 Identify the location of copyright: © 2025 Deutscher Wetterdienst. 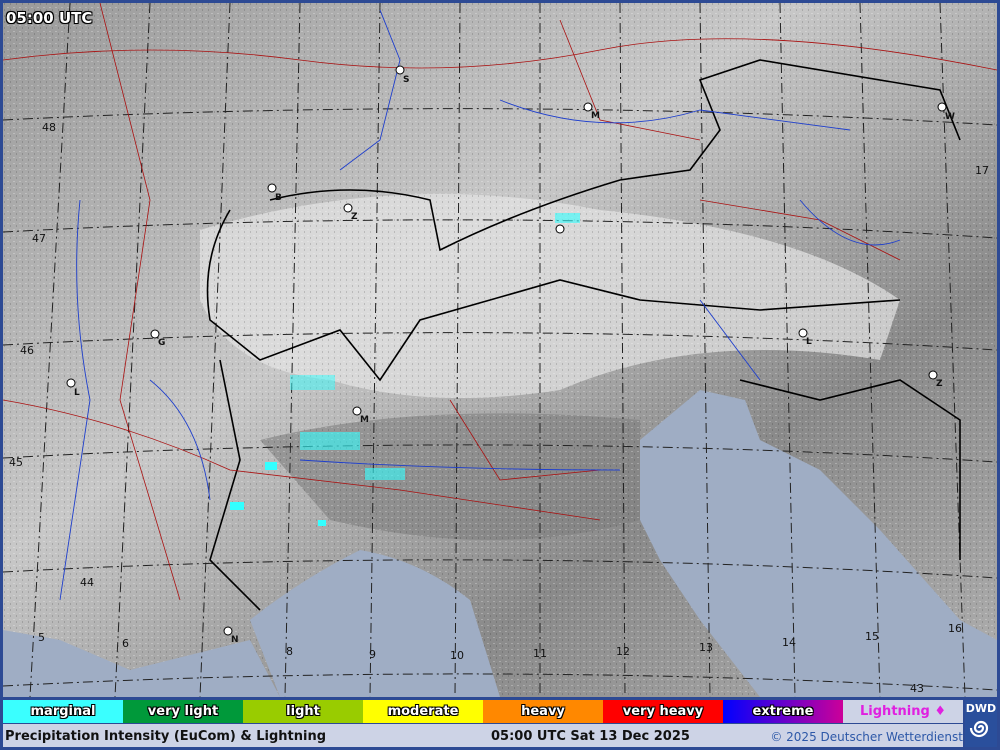
(866, 737).